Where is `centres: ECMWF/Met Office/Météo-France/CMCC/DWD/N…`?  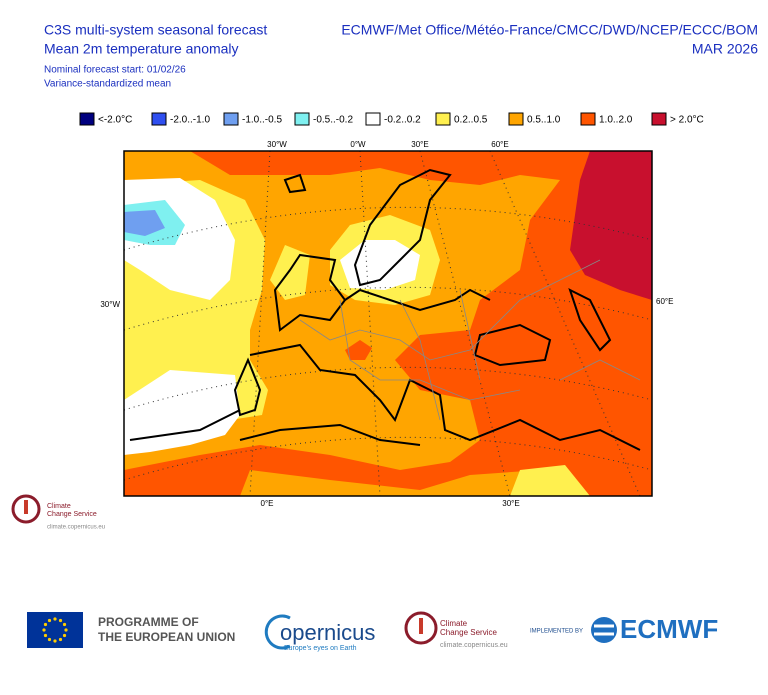 centres: ECMWF/Met Office/Météo-France/CMCC/DWD/N… is located at coordinates (549, 30).